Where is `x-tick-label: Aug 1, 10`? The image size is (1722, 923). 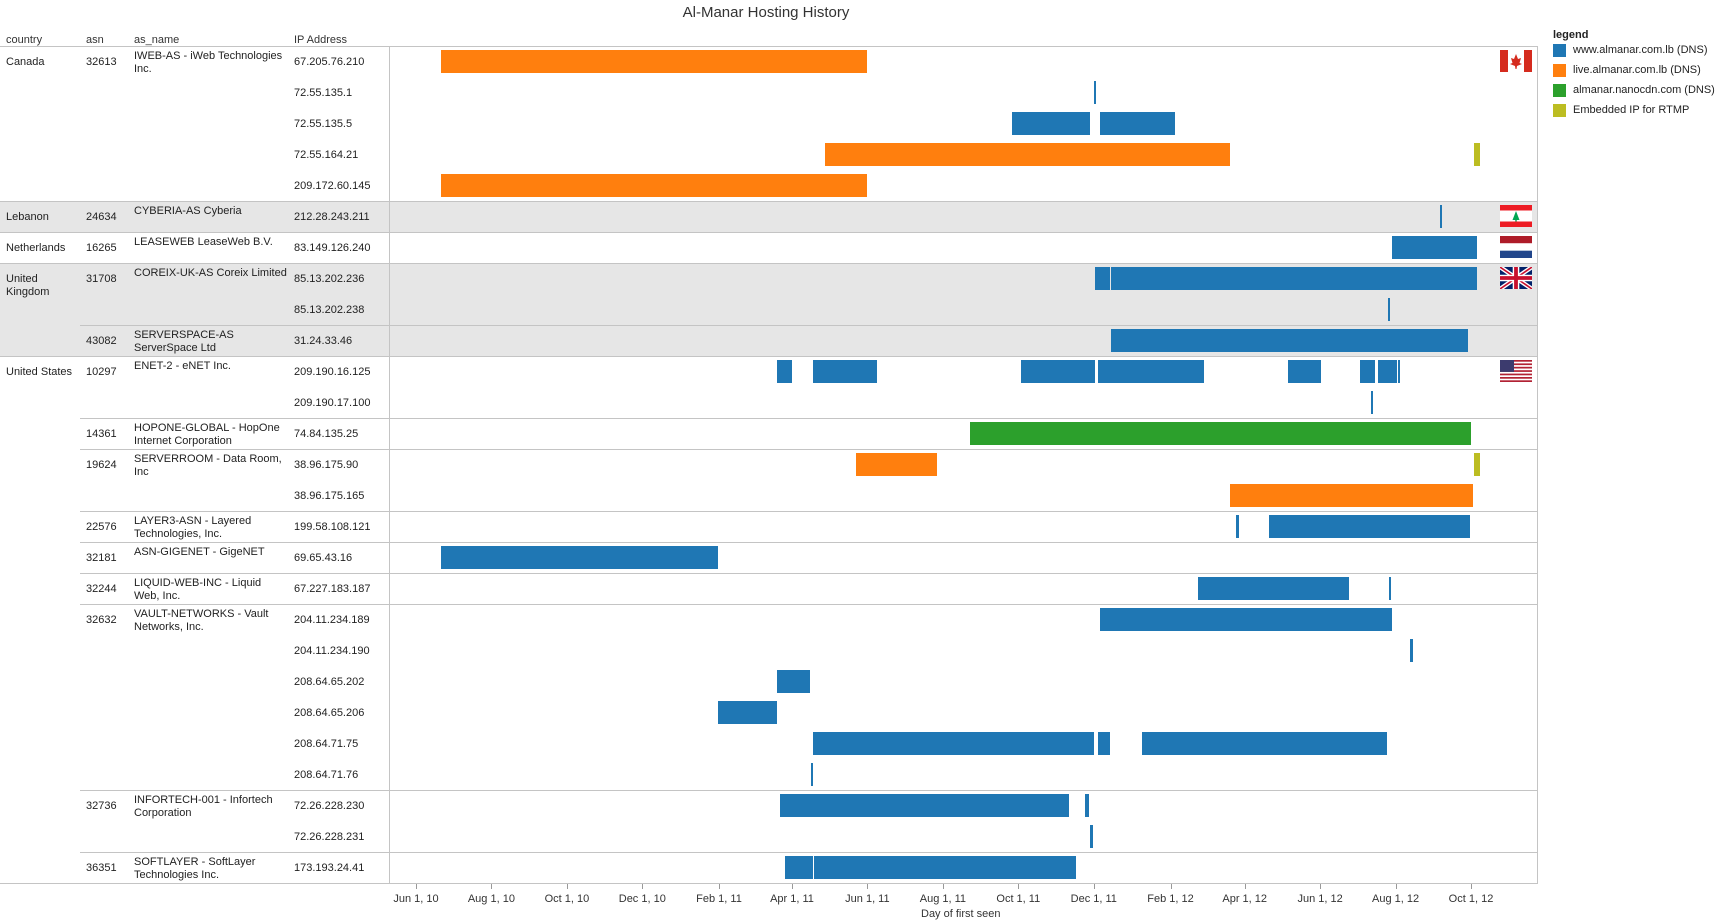 x-tick-label: Aug 1, 10 is located at coordinates (491, 899).